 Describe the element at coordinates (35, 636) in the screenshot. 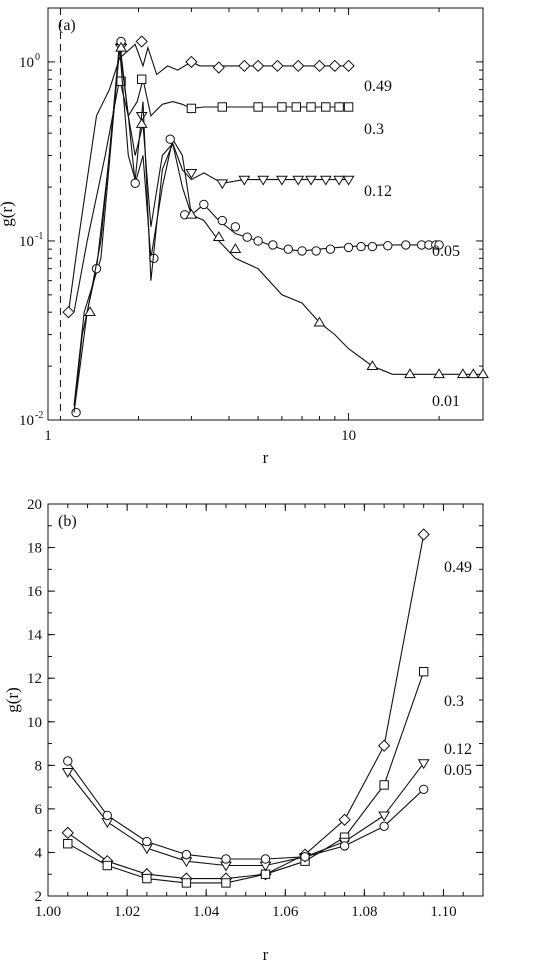

I see `b-y-tick-label: 14` at that location.